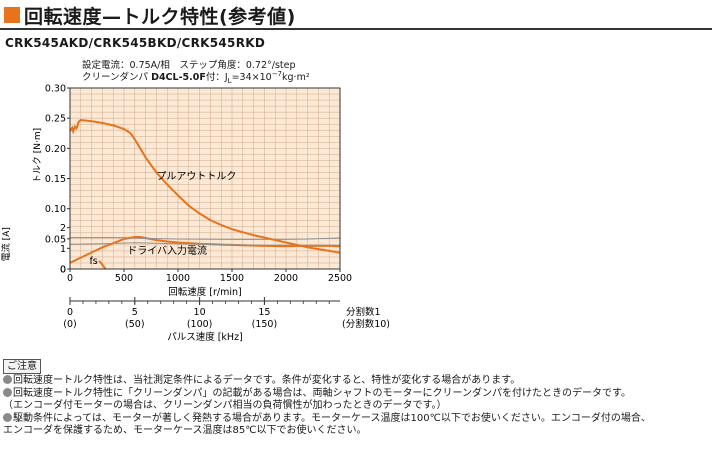 The image size is (712, 455). I want to click on fs-label: fs, so click(93, 261).